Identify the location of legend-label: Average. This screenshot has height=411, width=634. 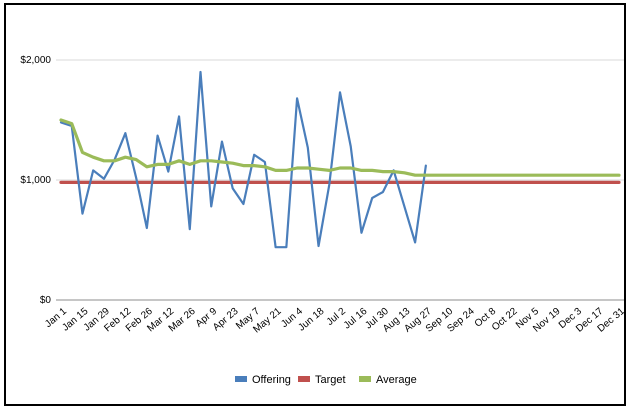
(396, 380).